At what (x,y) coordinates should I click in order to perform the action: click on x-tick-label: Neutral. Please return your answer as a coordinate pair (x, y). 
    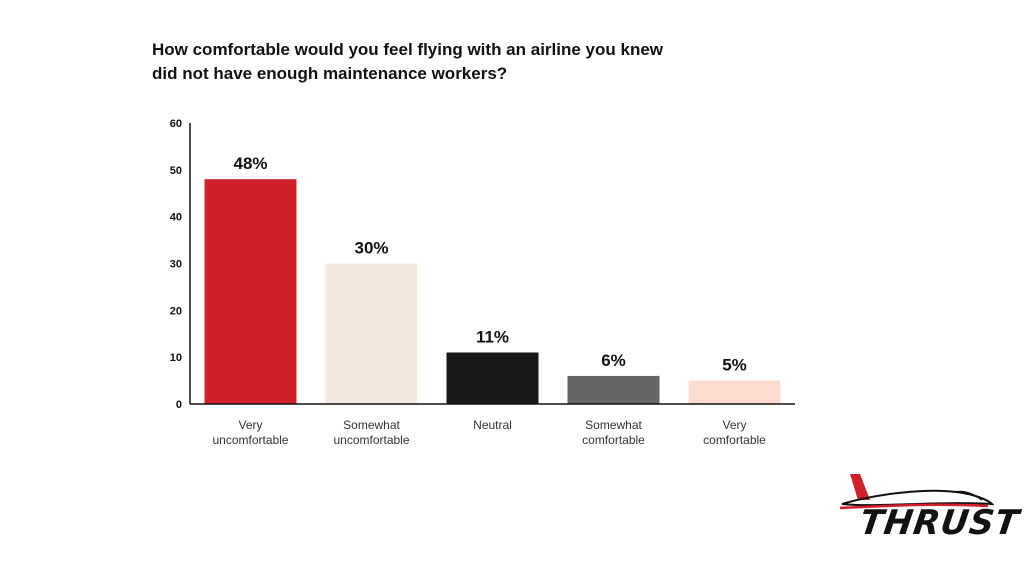
    Looking at the image, I should click on (493, 425).